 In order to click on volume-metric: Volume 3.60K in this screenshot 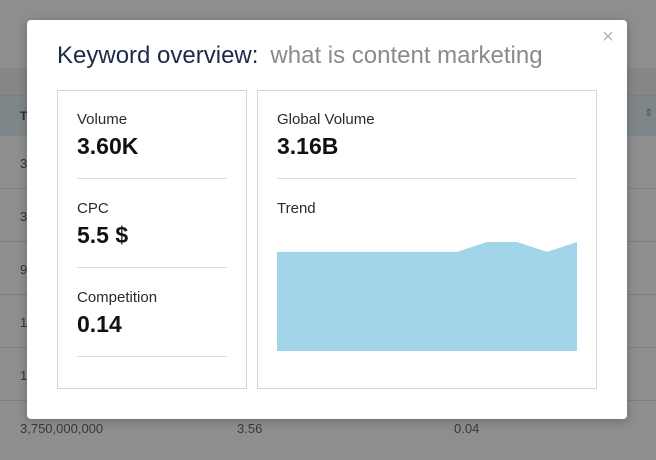, I will do `click(107, 135)`.